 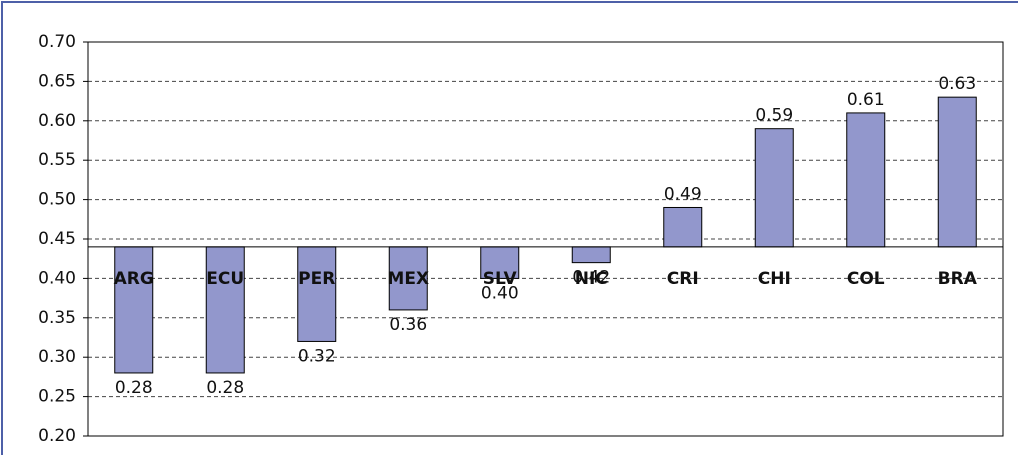 What do you see at coordinates (57, 239) in the screenshot?
I see `y-tick-label: 0.45` at bounding box center [57, 239].